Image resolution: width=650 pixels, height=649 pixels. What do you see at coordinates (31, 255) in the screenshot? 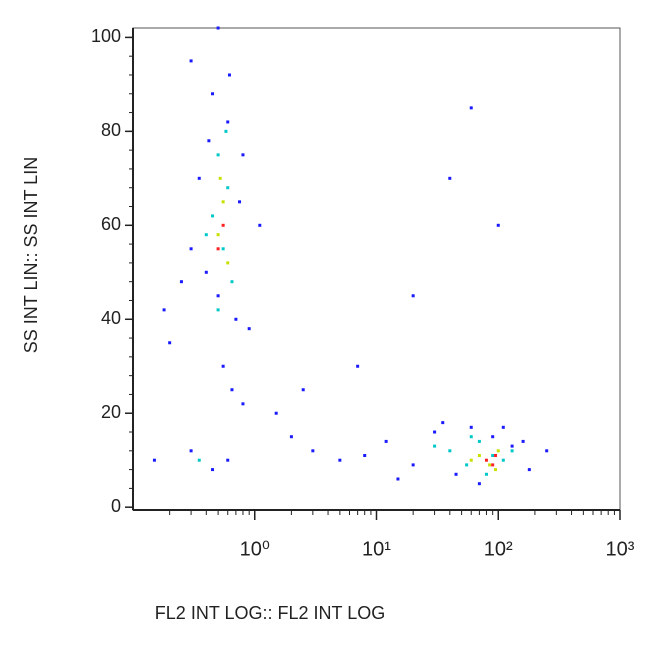
I see `y-axis-label: SS INT LIN:: SS INT LIN` at bounding box center [31, 255].